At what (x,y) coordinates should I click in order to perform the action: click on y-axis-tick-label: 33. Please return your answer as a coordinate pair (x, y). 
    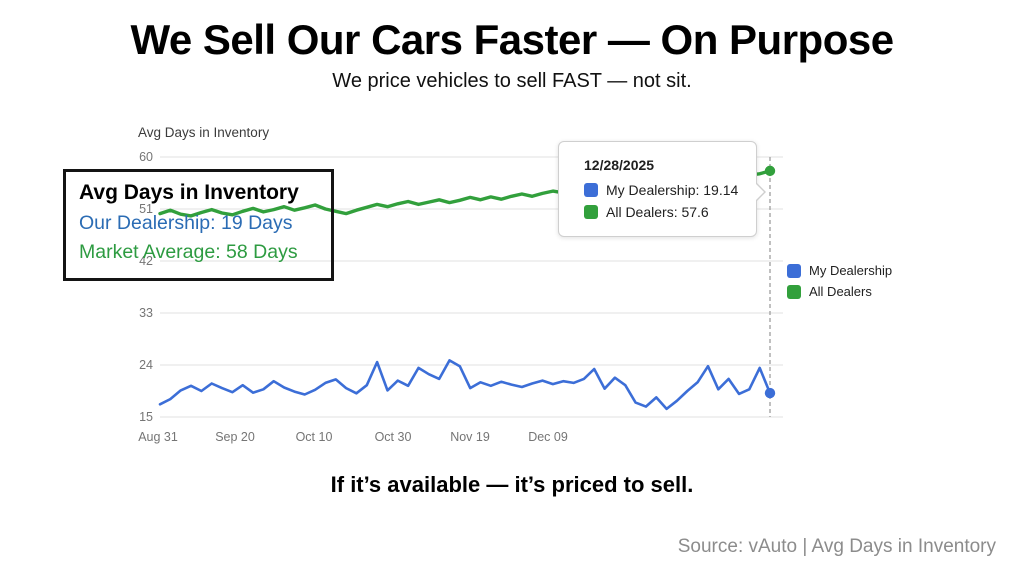
    Looking at the image, I should click on (146, 313).